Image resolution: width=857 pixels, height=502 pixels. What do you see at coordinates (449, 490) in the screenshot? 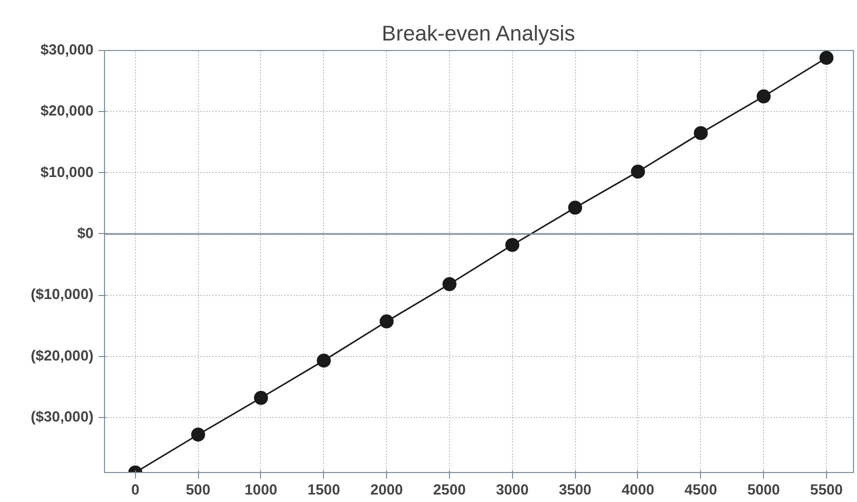
I see `x-tick-label: 2500` at bounding box center [449, 490].